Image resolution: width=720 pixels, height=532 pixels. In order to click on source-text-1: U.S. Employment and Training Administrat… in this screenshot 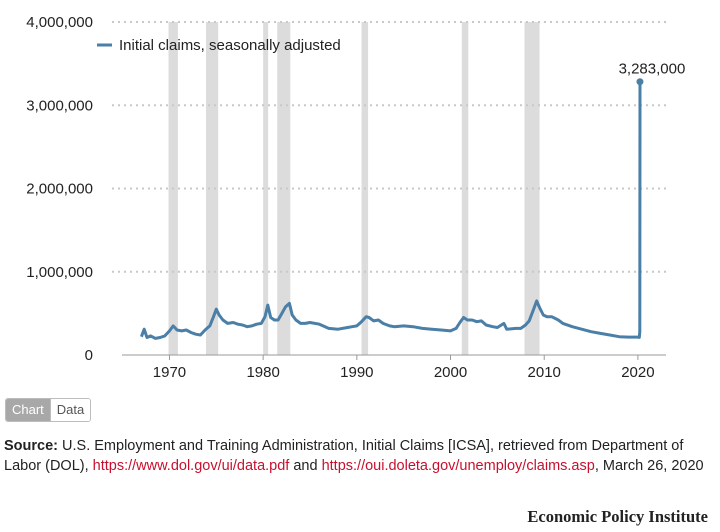, I will do `click(344, 456)`.